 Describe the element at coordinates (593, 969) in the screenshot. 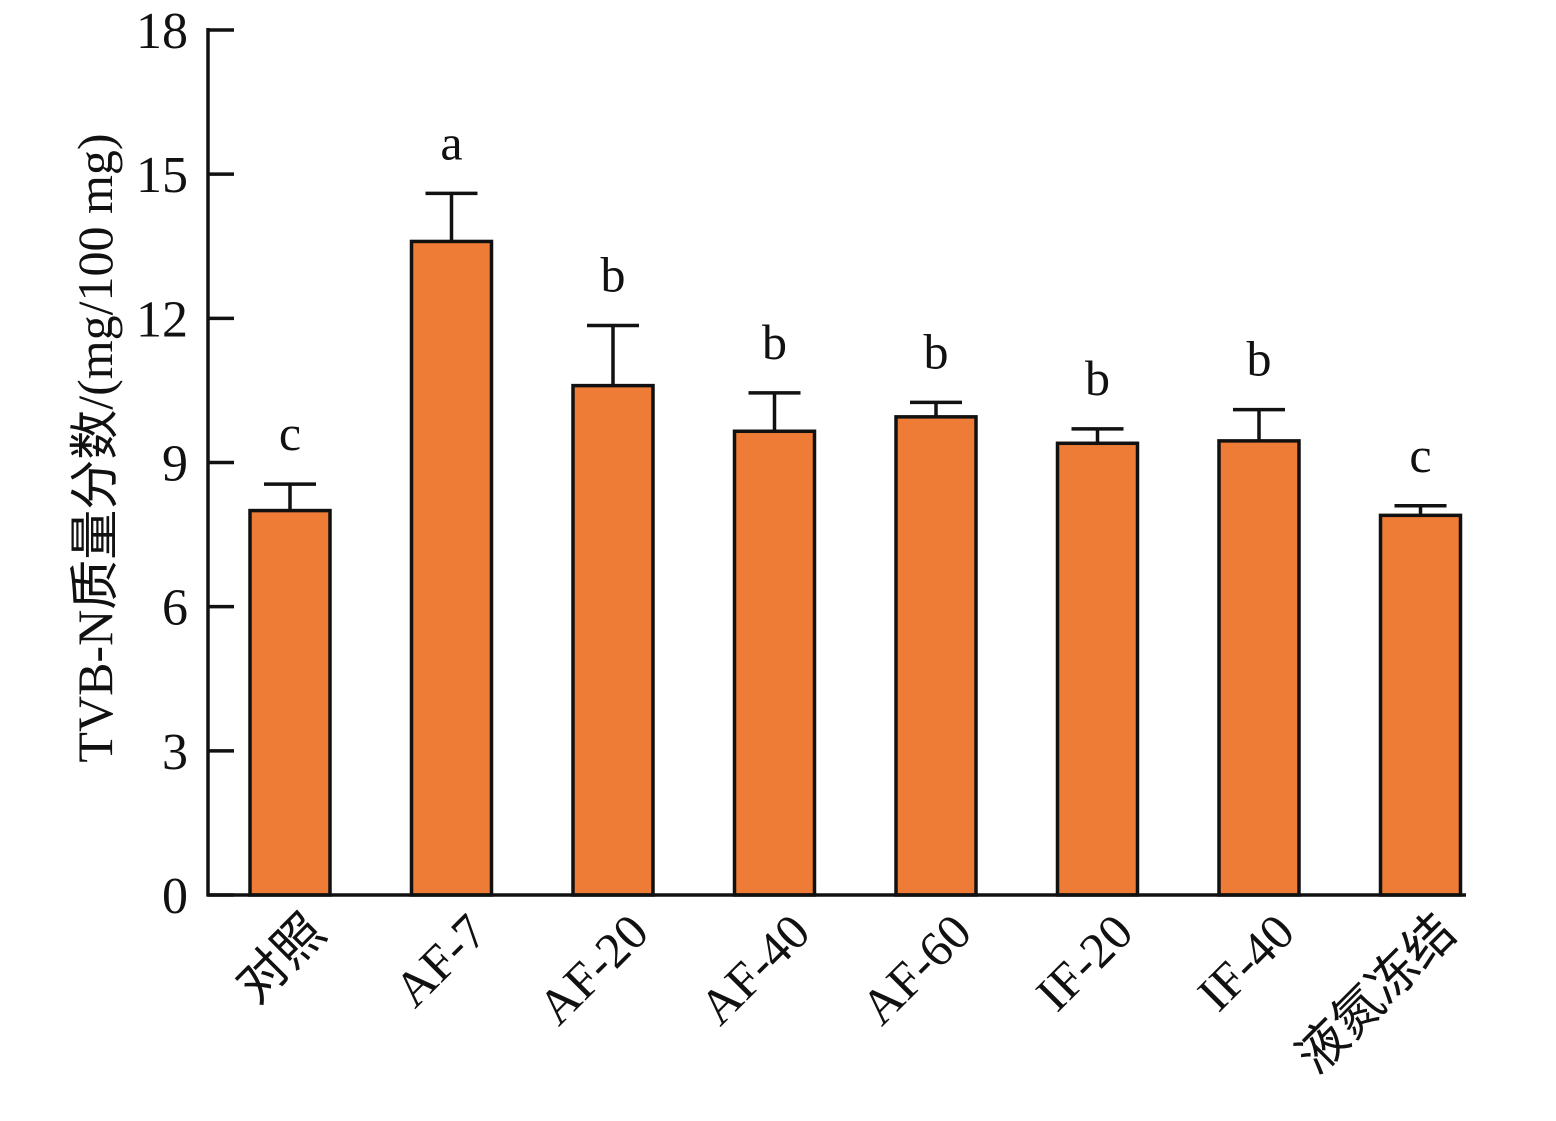

I see `category-label-3: AF-20` at that location.